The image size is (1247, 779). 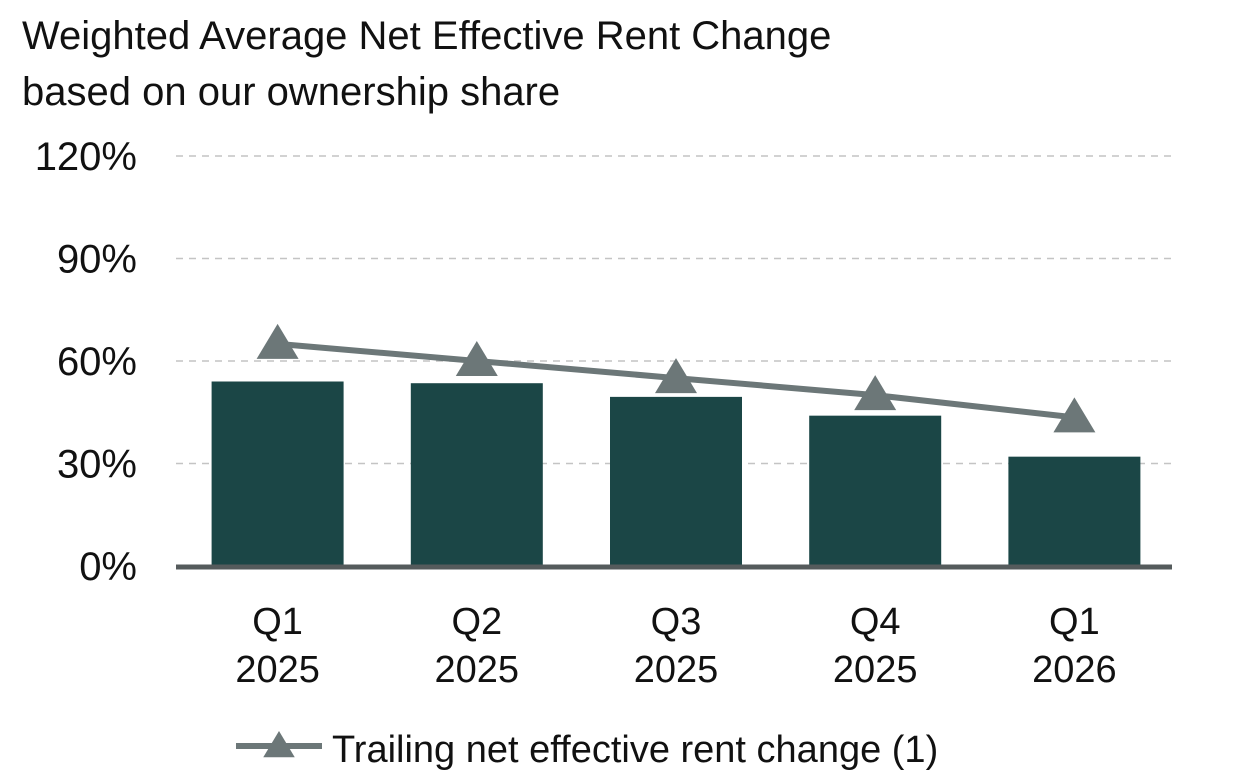 What do you see at coordinates (279, 744) in the screenshot?
I see `legend-triangle-icon` at bounding box center [279, 744].